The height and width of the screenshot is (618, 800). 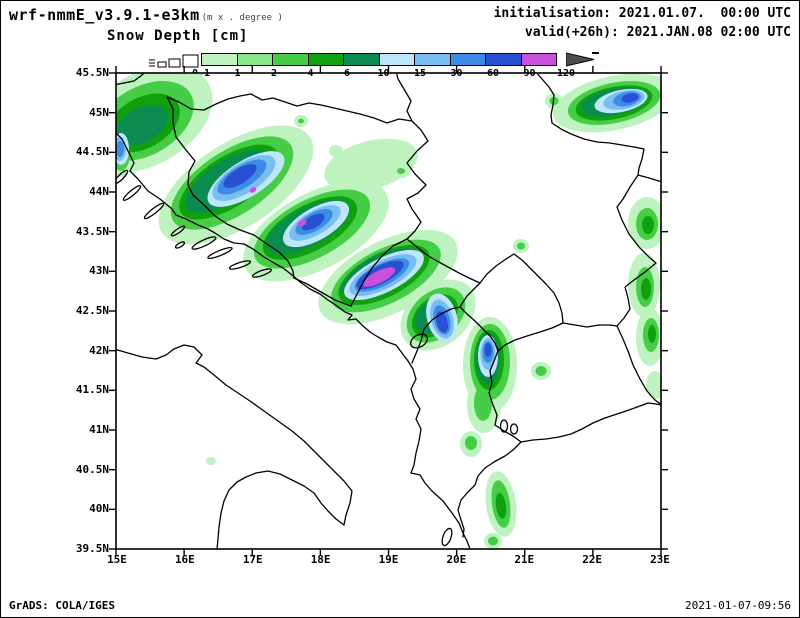 What do you see at coordinates (117, 559) in the screenshot?
I see `lon-tick-label: 15E` at bounding box center [117, 559].